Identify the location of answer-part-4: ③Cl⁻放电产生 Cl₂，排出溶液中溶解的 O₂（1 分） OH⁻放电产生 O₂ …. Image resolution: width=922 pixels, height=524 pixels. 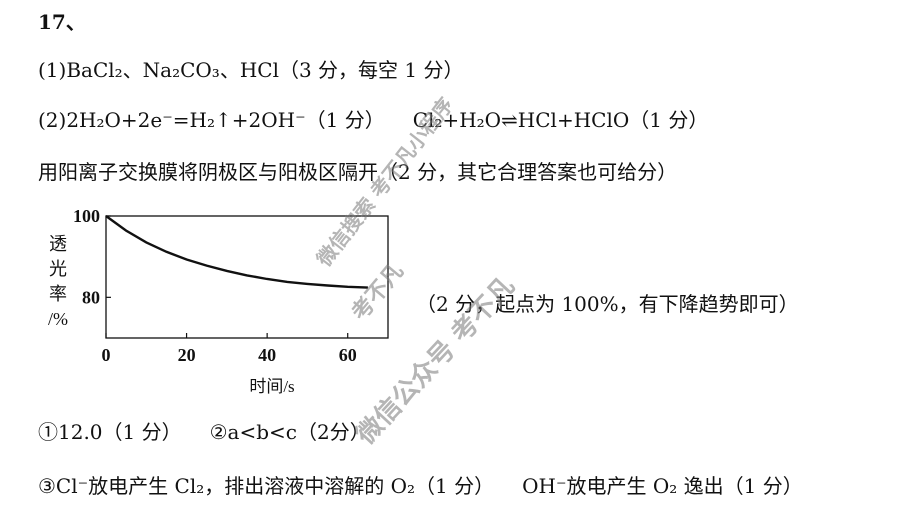
(420, 484).